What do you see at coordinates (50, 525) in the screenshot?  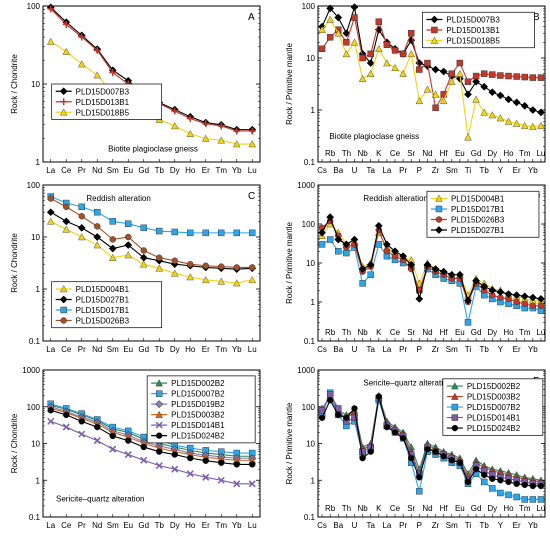 I see `x-tick-label: La` at bounding box center [50, 525].